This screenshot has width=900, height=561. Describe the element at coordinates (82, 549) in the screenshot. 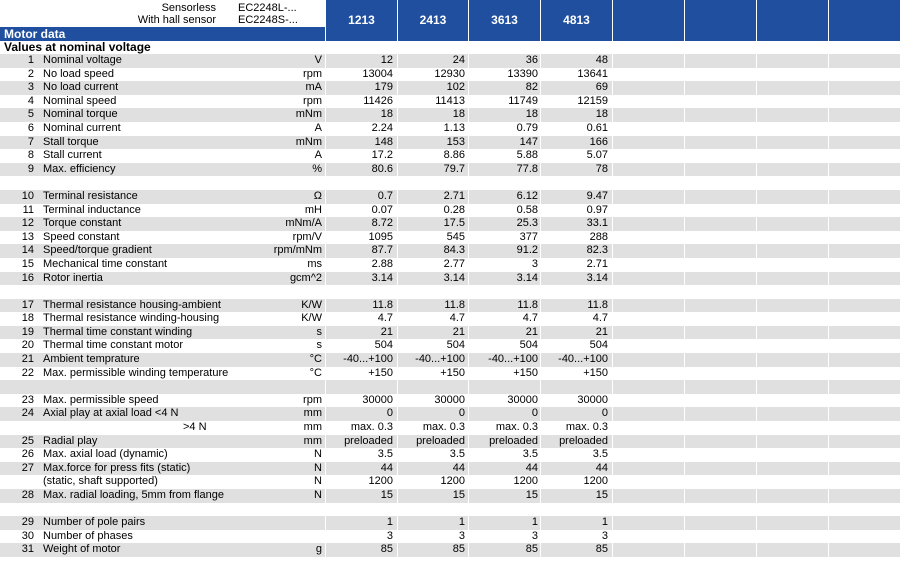

I see `parameter-name: Weight of motor` at that location.